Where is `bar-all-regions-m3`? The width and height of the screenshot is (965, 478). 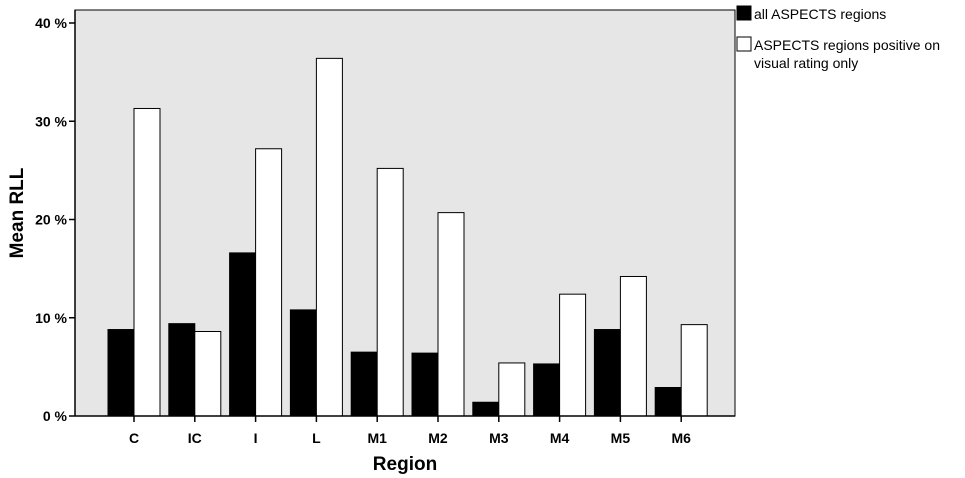
bar-all-regions-m3 is located at coordinates (486, 409).